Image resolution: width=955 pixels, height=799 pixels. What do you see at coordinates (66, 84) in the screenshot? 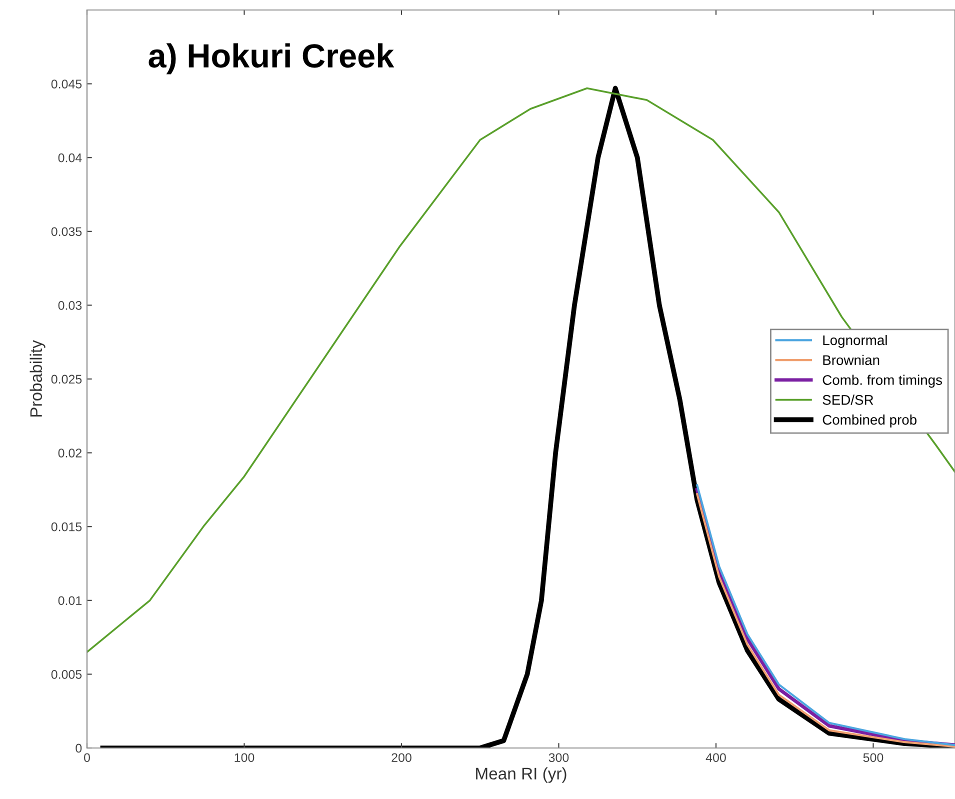
I see `y-tick-label: 0.045` at bounding box center [66, 84].